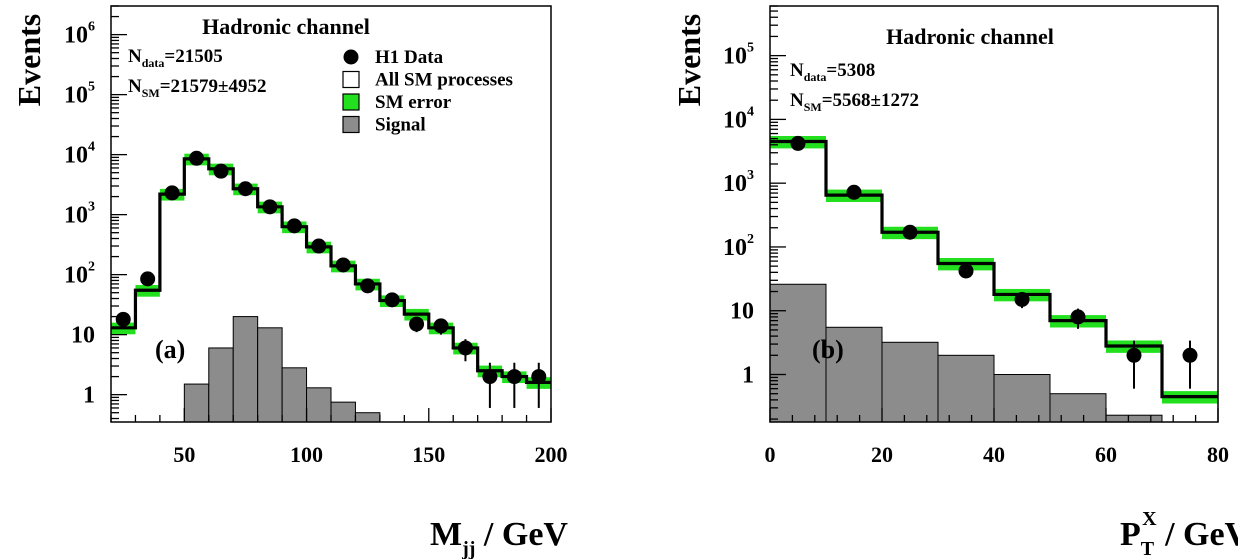  I want to click on x-tick-label: 150, so click(428, 454).